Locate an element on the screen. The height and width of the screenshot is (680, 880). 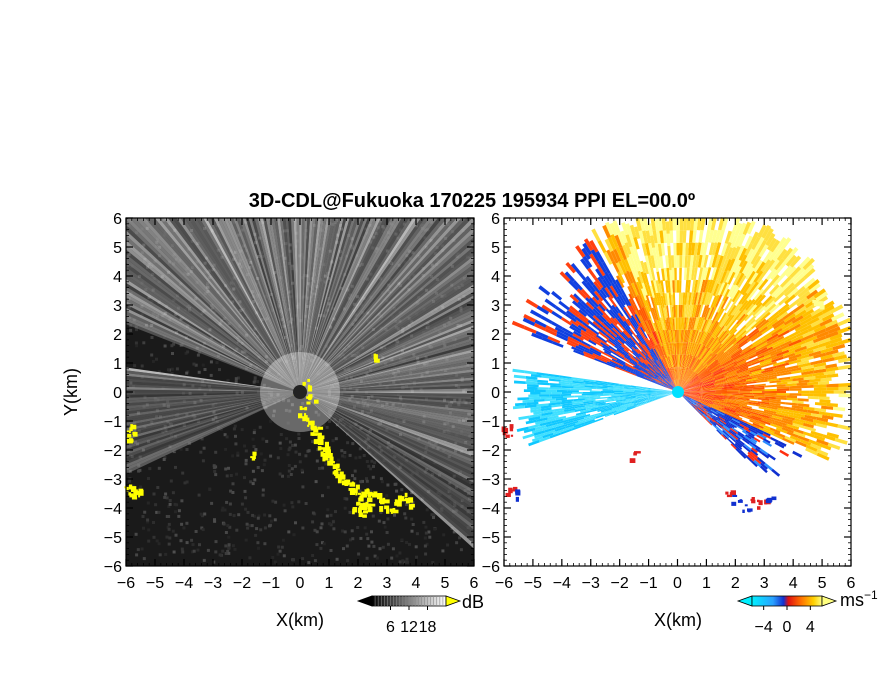
velocity-bin-2028 is located at coordinates (653, 373).